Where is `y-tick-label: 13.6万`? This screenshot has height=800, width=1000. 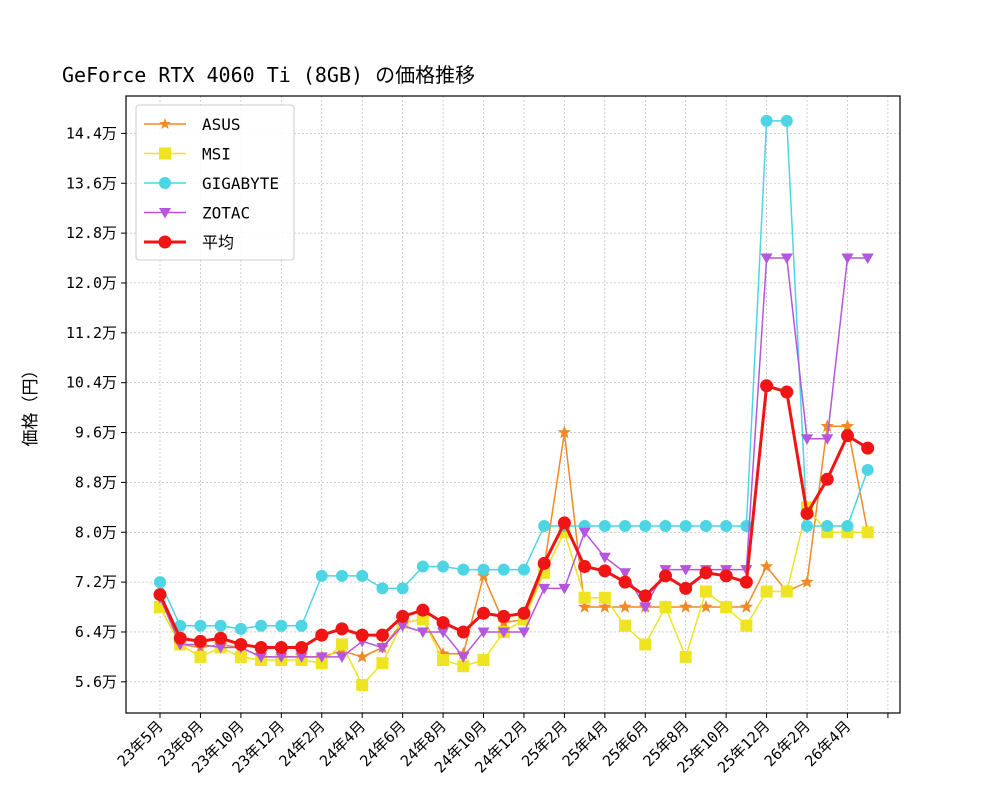
y-tick-label: 13.6万 is located at coordinates (91, 183).